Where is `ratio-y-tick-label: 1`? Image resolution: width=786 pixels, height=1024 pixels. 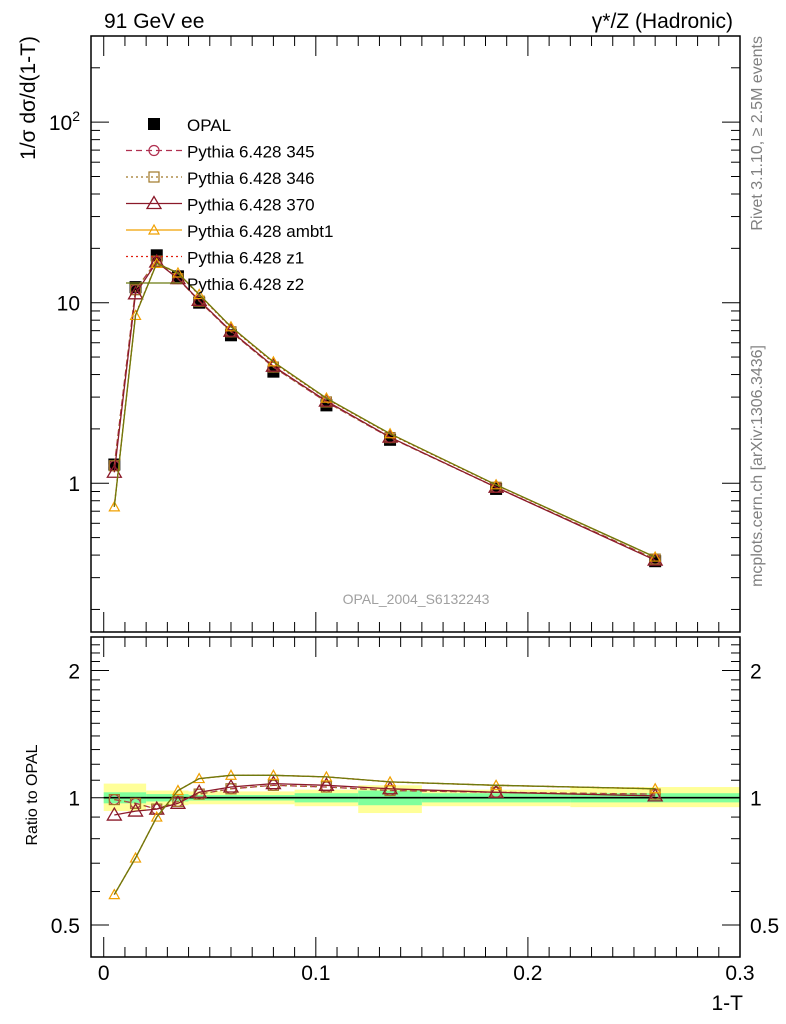
ratio-y-tick-label: 1 is located at coordinates (74, 799).